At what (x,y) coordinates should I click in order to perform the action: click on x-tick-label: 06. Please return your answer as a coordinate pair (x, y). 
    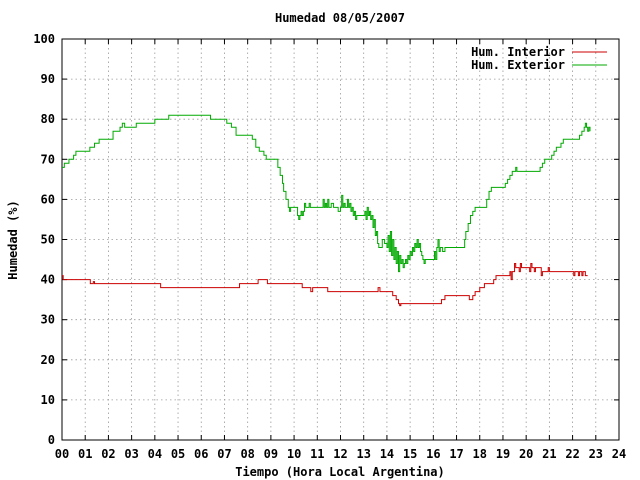
    Looking at the image, I should click on (201, 454).